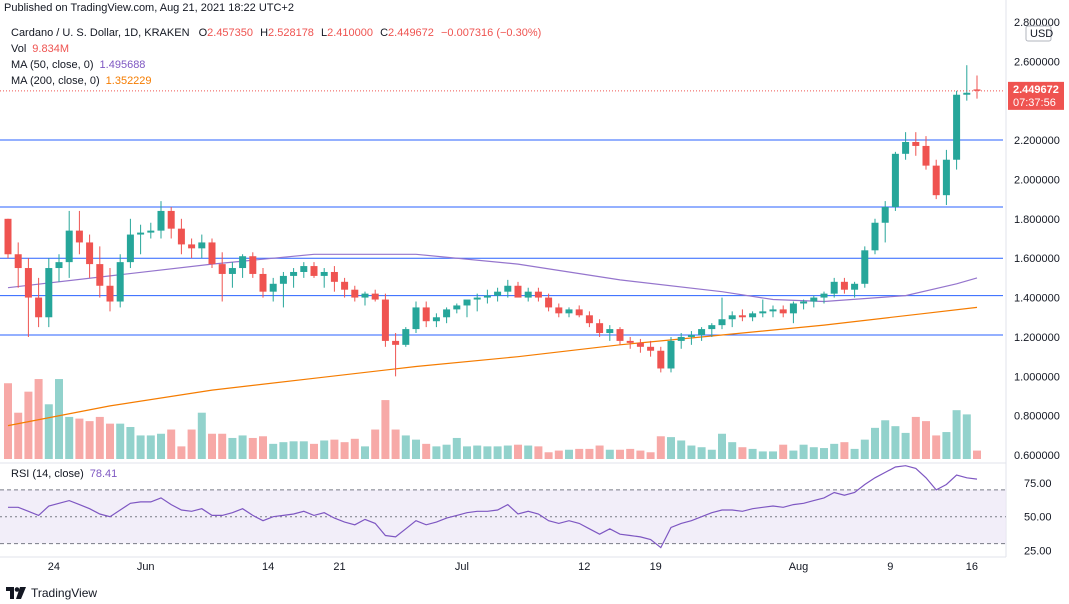 This screenshot has height=604, width=1069. Describe the element at coordinates (890, 567) in the screenshot. I see `time-tick-label: 9` at that location.